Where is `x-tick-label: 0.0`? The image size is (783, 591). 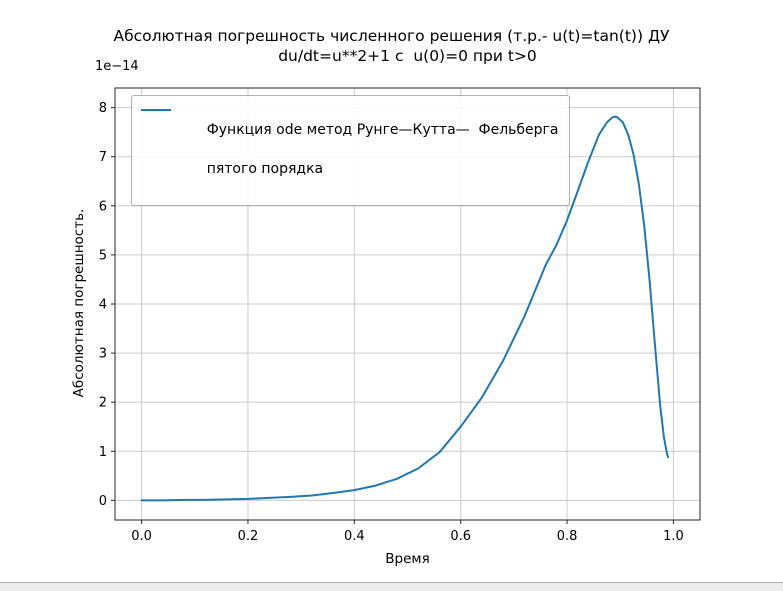 x-tick-label: 0.0 is located at coordinates (141, 536).